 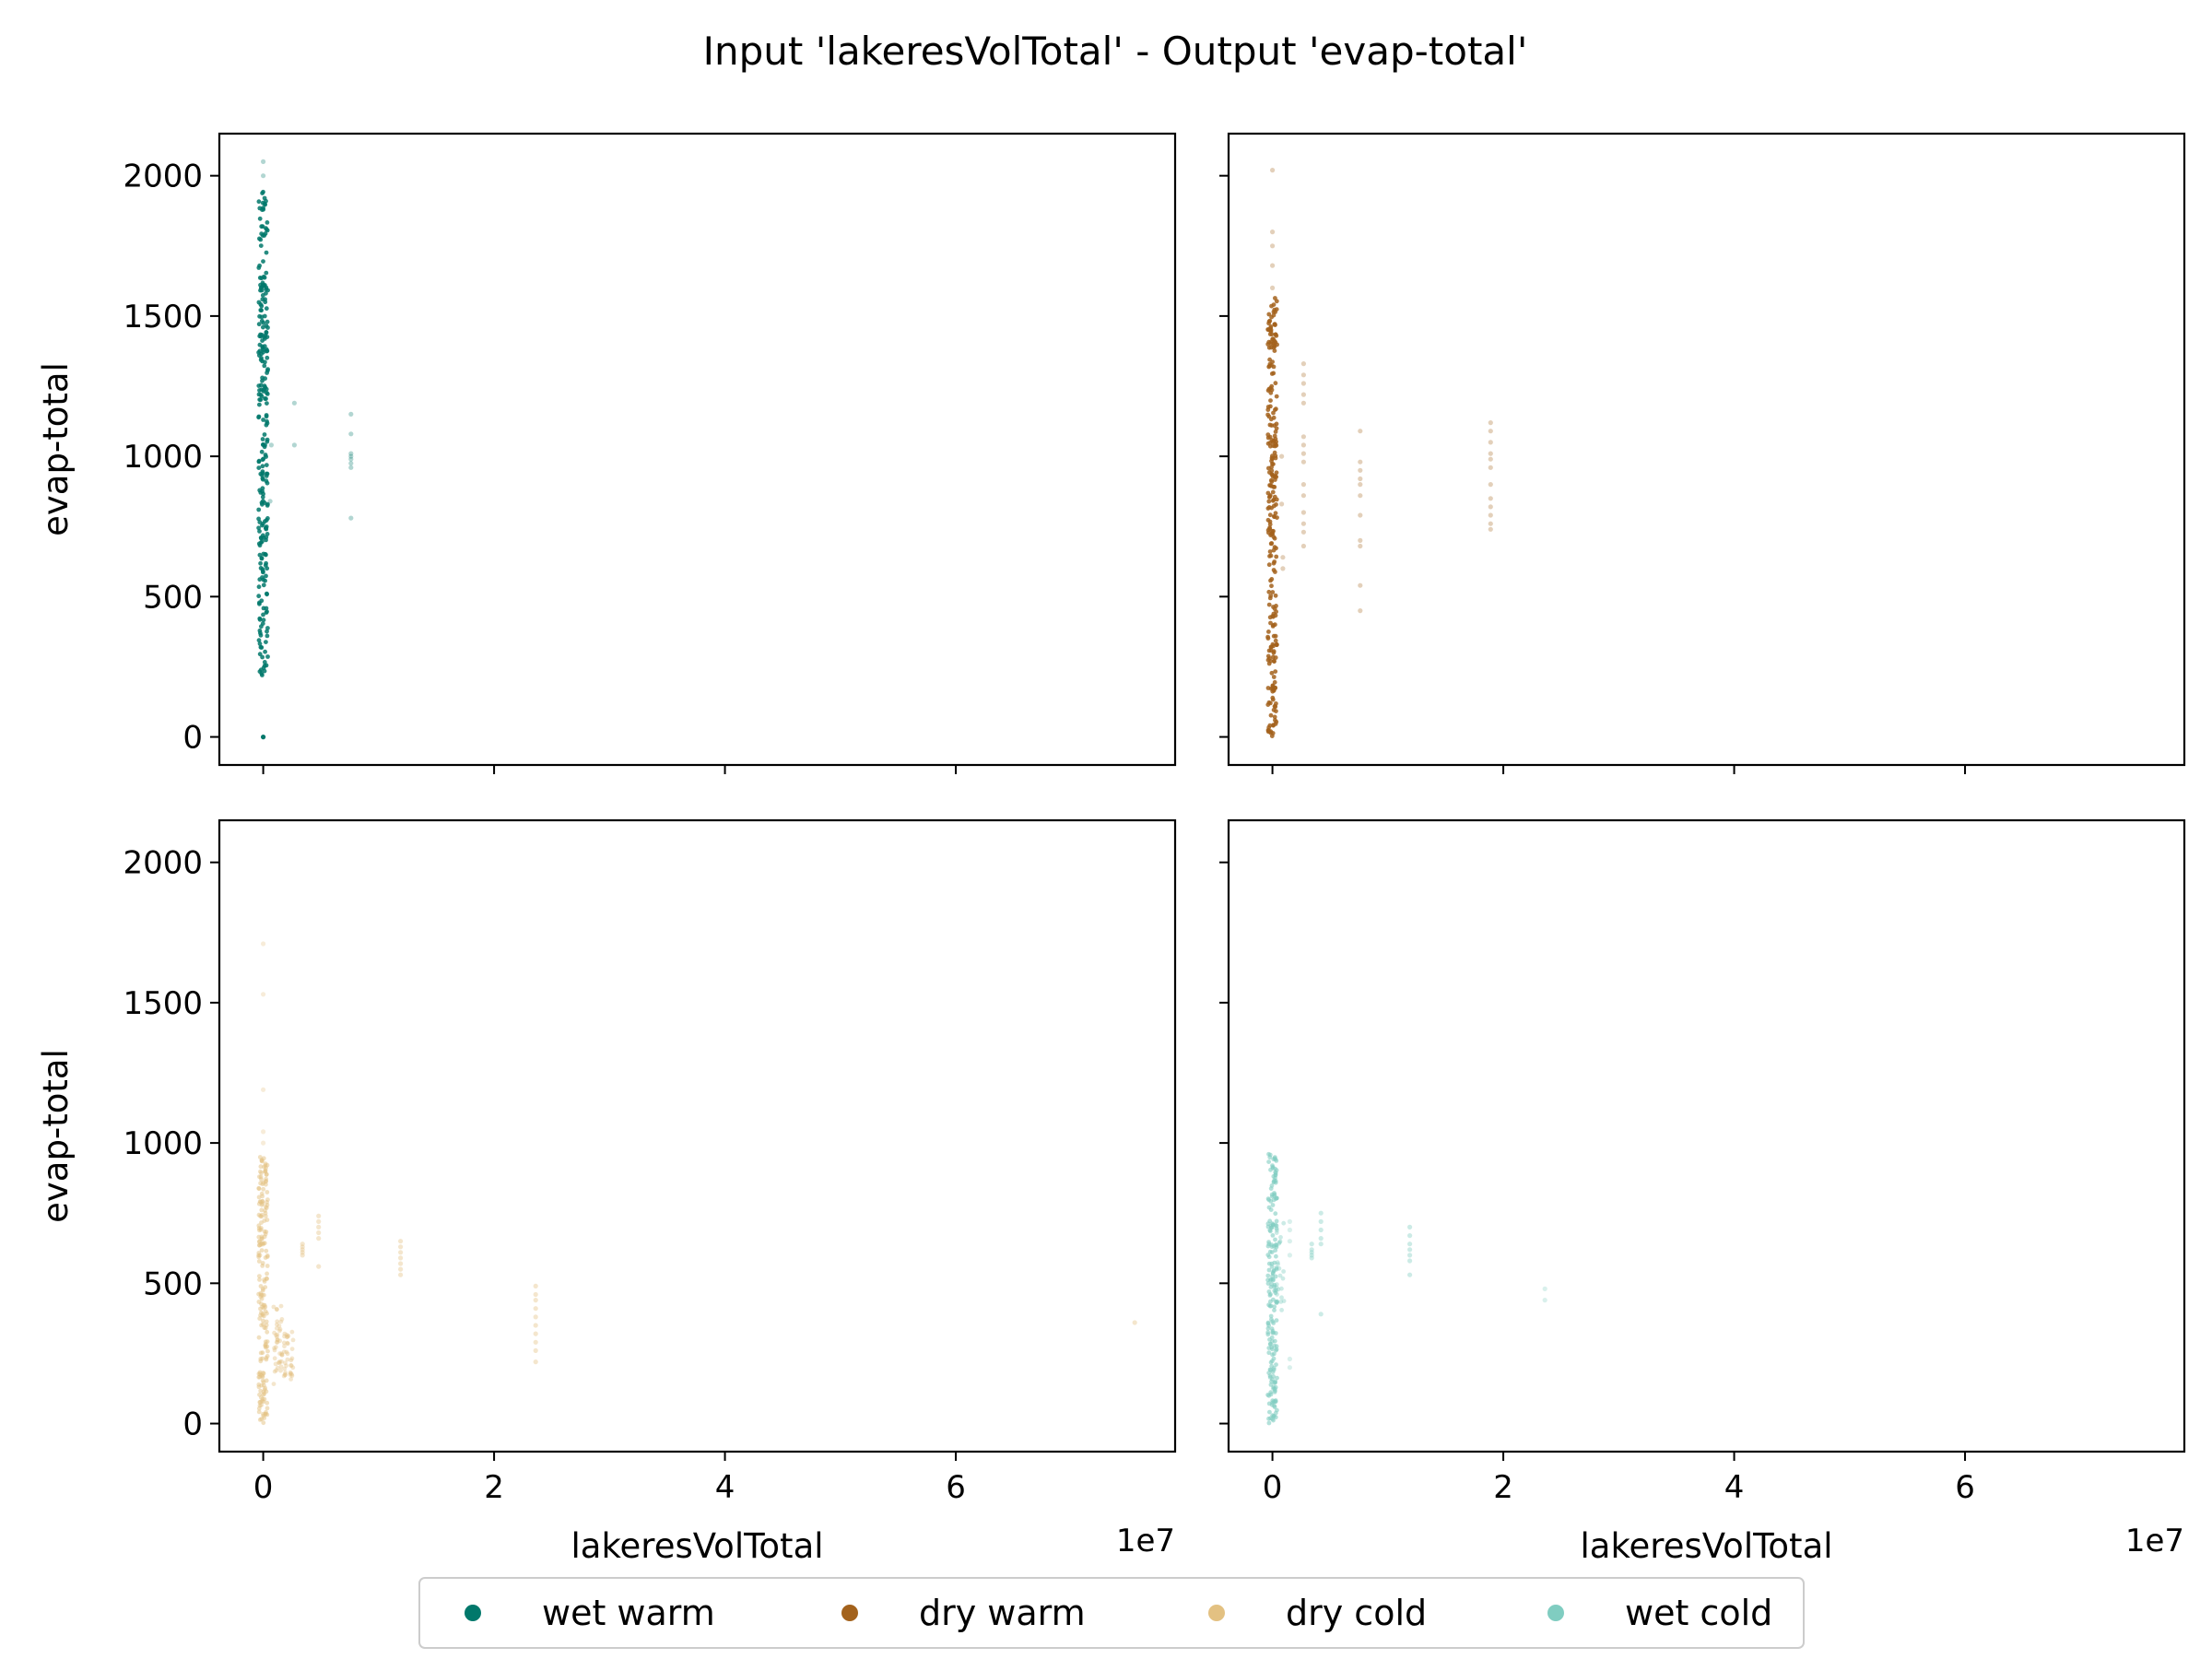 What do you see at coordinates (725, 1487) in the screenshot?
I see `x-tick-label: 4` at bounding box center [725, 1487].